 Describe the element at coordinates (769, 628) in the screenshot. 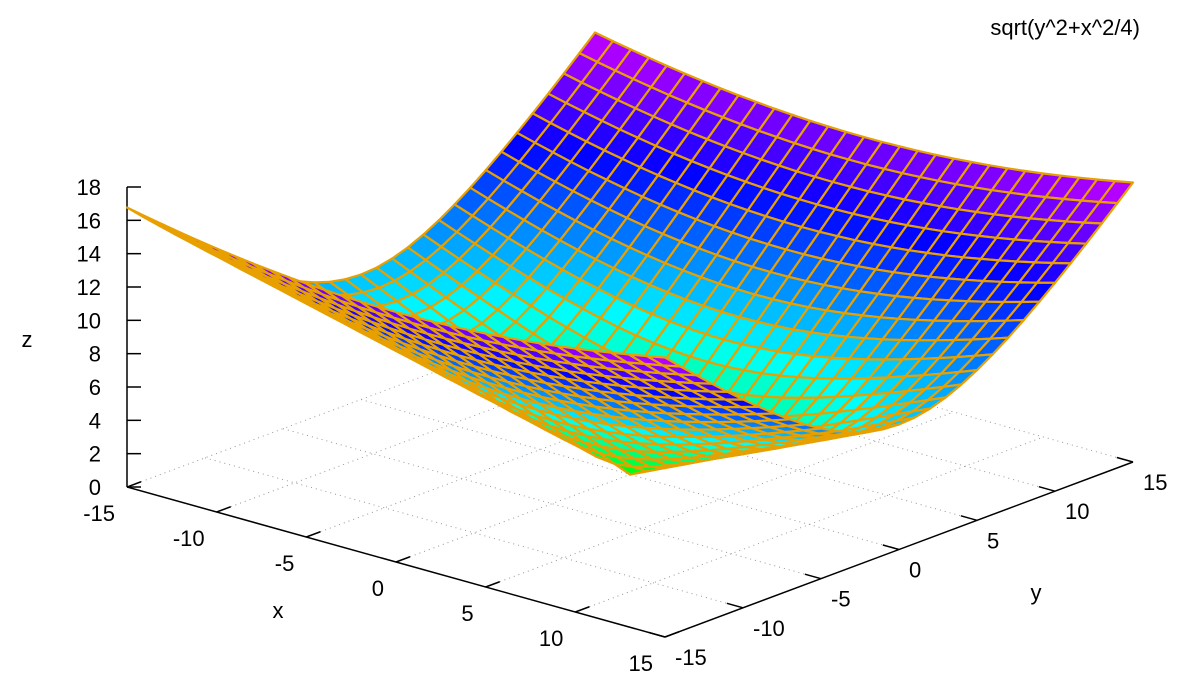

I see `y-tick-label: -10` at that location.